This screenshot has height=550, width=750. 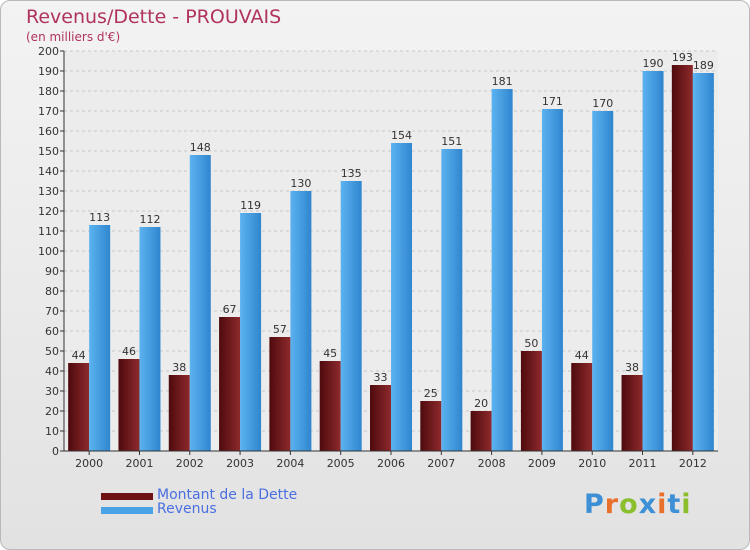 I want to click on x-tick-label: 2011, so click(x=643, y=463).